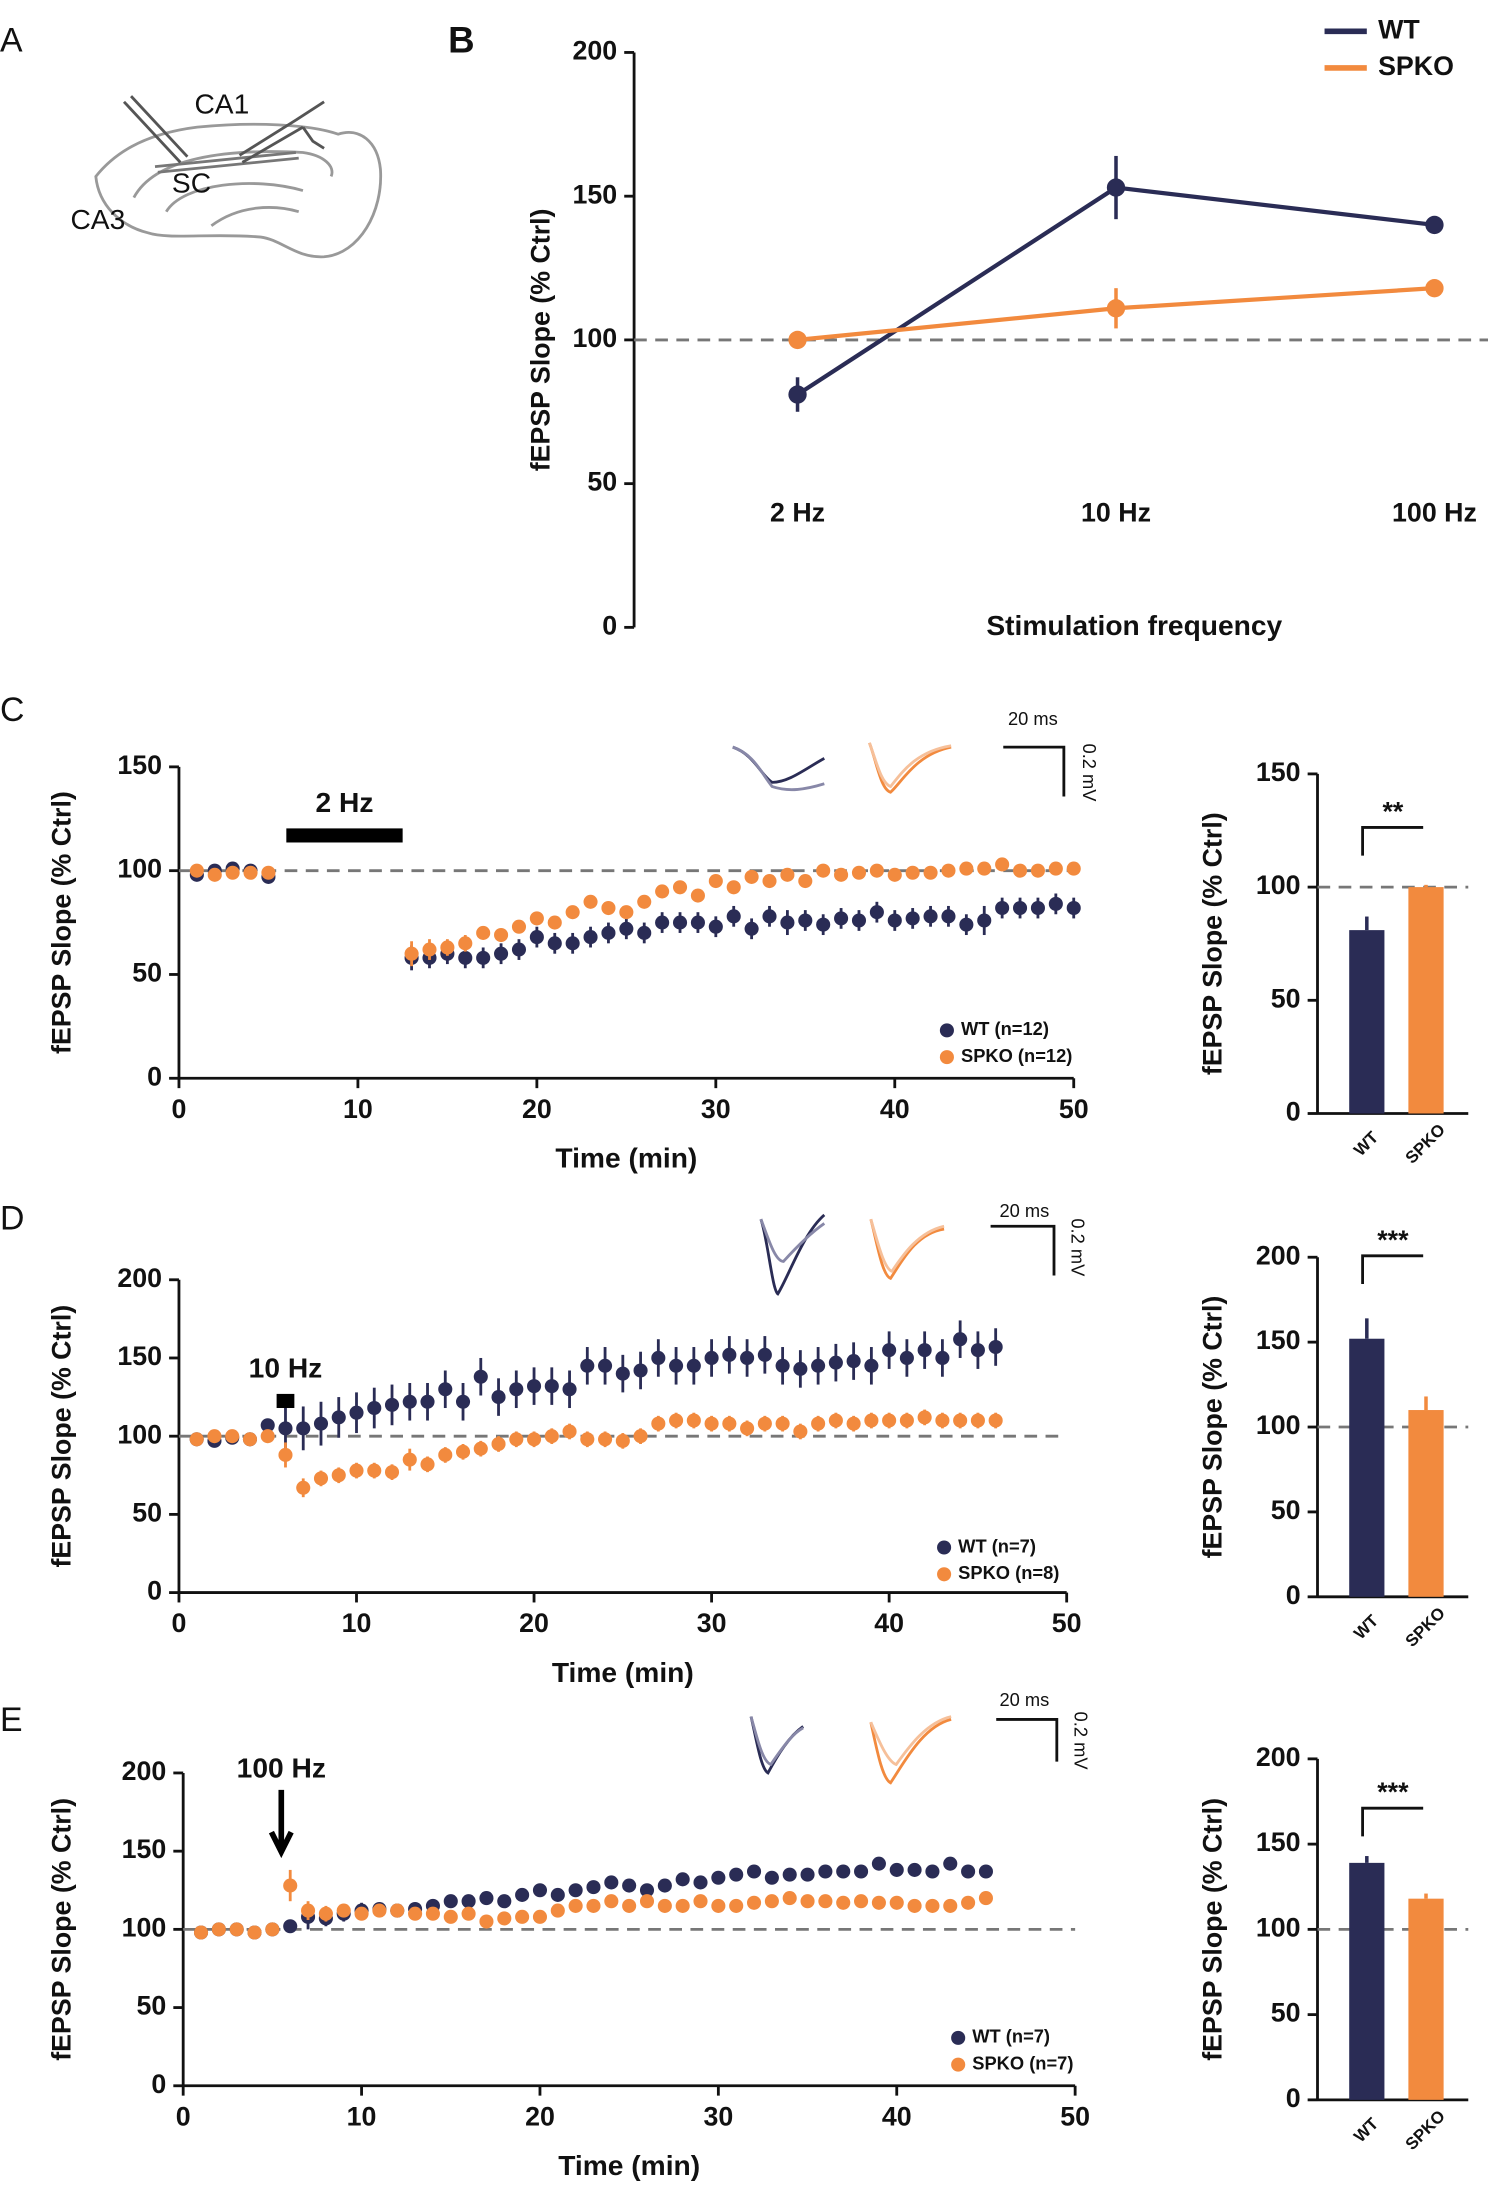 Image resolution: width=1488 pixels, height=2196 pixels. I want to click on stim-arrow, so click(281, 1824).